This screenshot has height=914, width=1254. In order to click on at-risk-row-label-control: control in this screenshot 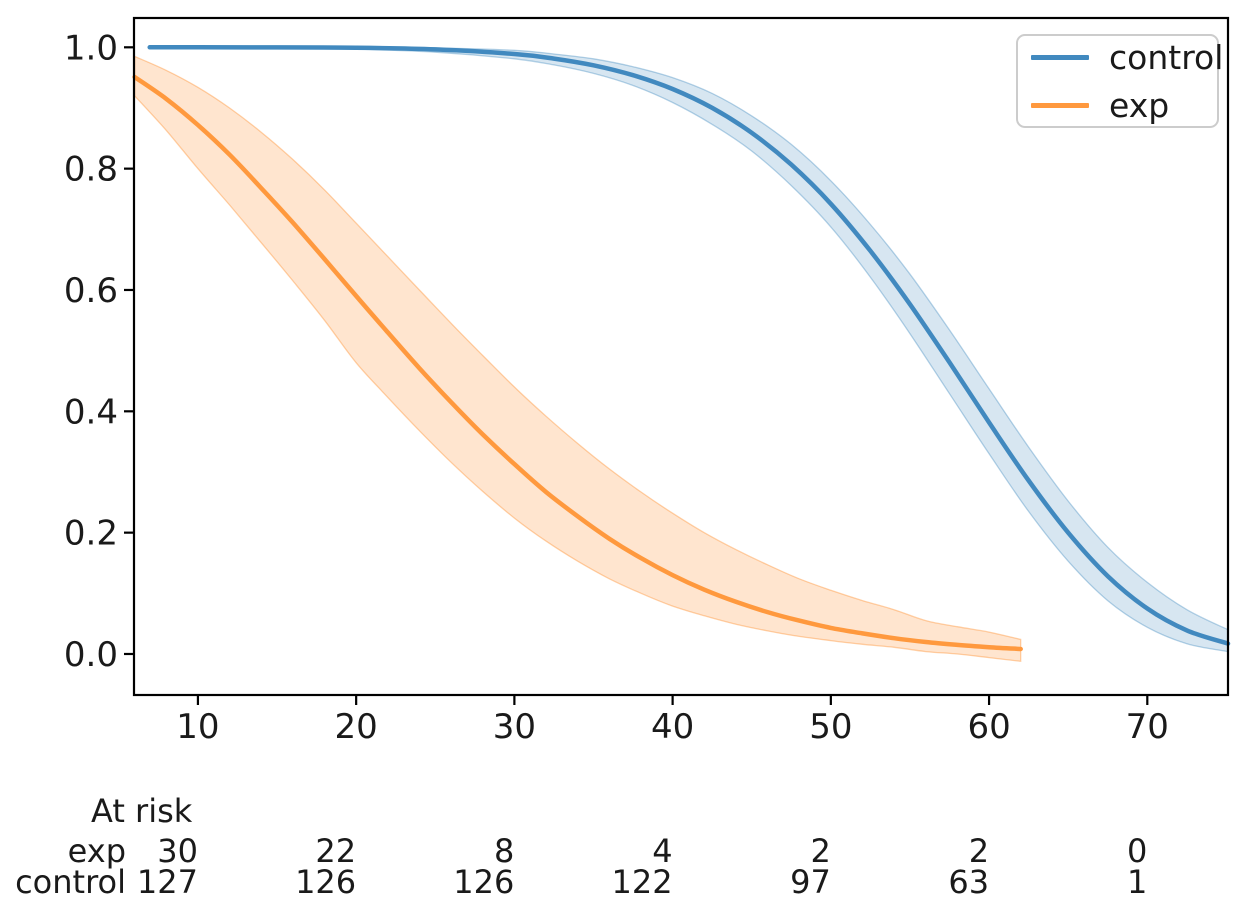, I will do `click(70, 882)`.